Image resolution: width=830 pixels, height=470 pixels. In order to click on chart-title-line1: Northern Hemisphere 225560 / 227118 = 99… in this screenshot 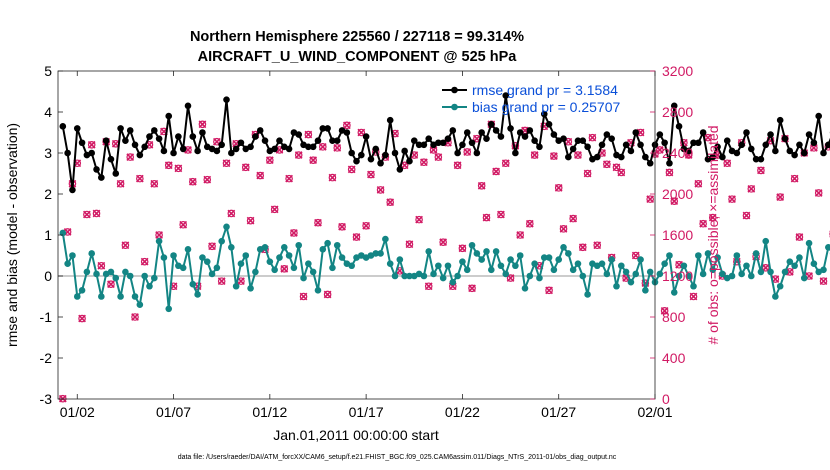, I will do `click(357, 37)`.